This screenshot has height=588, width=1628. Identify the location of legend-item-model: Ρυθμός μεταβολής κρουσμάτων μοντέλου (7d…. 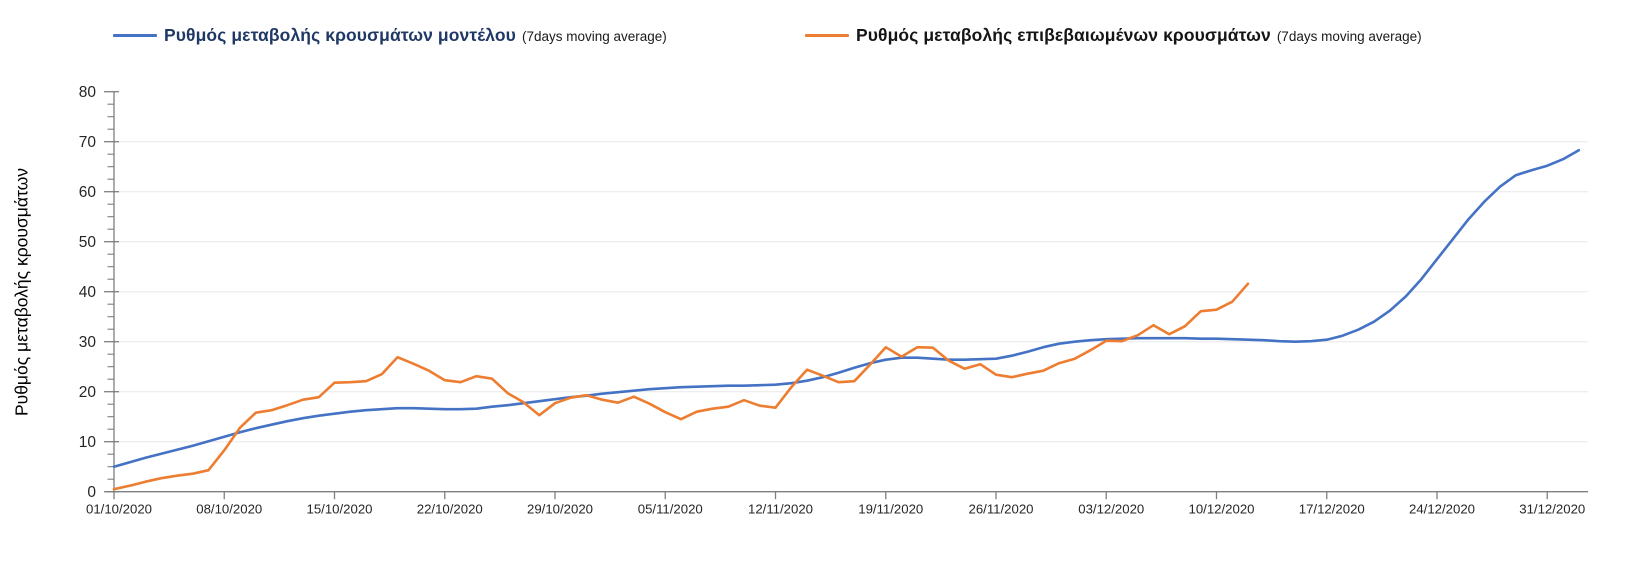
(390, 35).